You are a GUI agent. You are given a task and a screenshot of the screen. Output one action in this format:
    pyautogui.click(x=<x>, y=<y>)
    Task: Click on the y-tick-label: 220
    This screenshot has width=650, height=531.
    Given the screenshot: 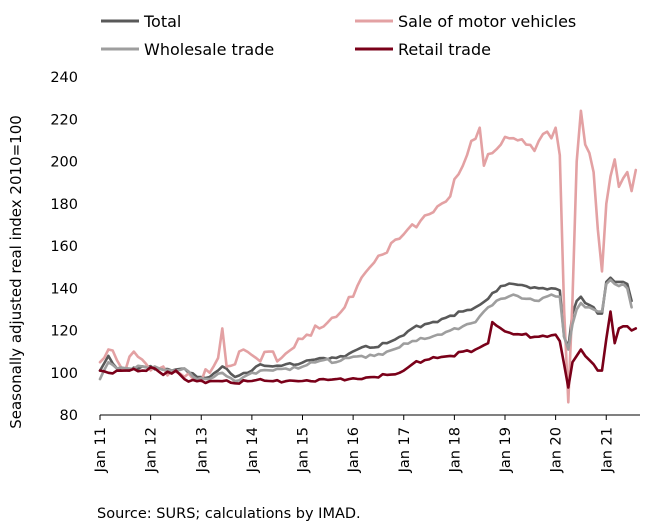 What is the action you would take?
    pyautogui.click(x=64, y=120)
    